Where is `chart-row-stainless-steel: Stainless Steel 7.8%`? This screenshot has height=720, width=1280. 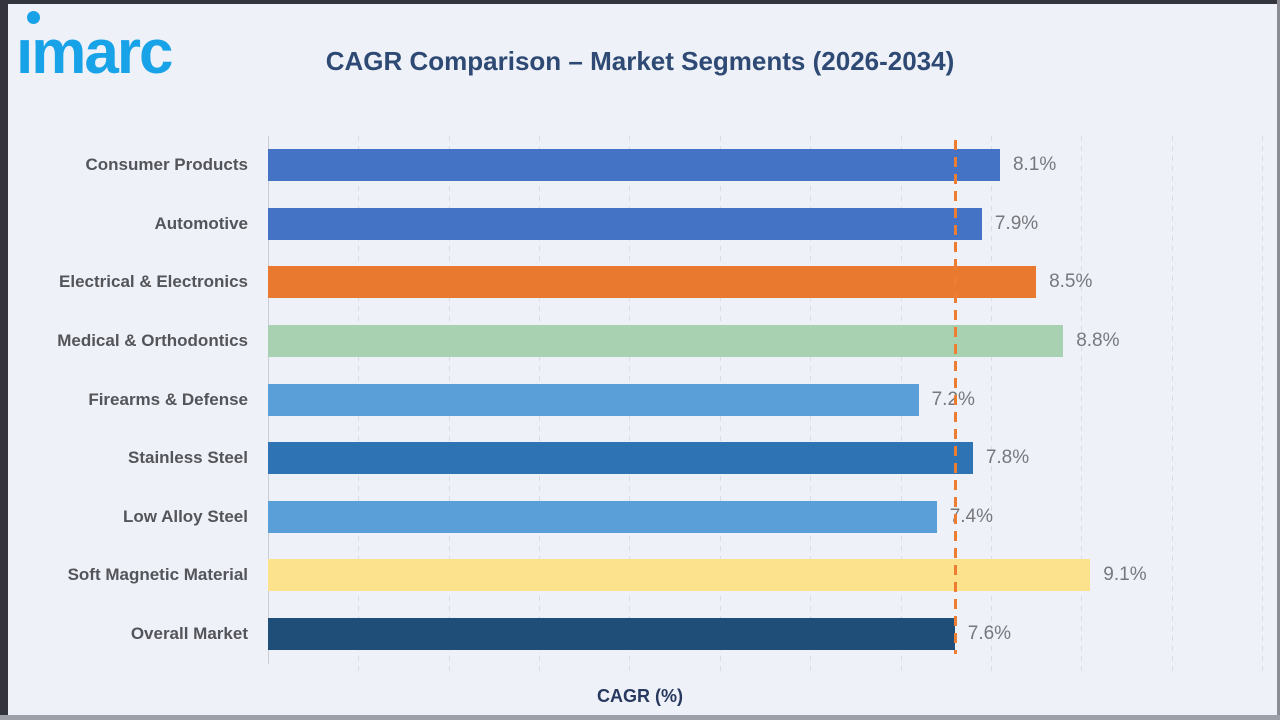
chart-row-stainless-steel: Stainless Steel 7.8% is located at coordinates (640, 458).